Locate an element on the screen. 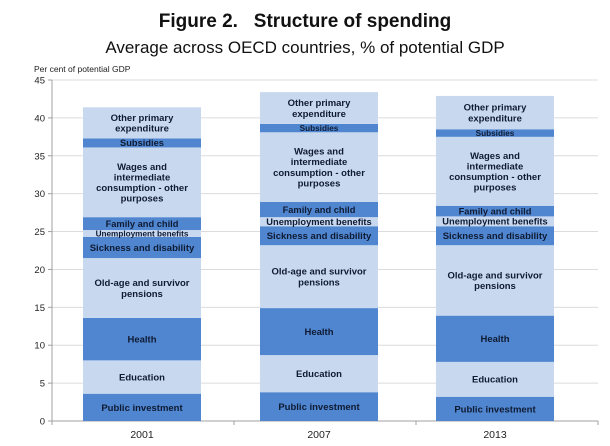 This screenshot has width=610, height=446. y-tick-label: 30 is located at coordinates (39, 194).